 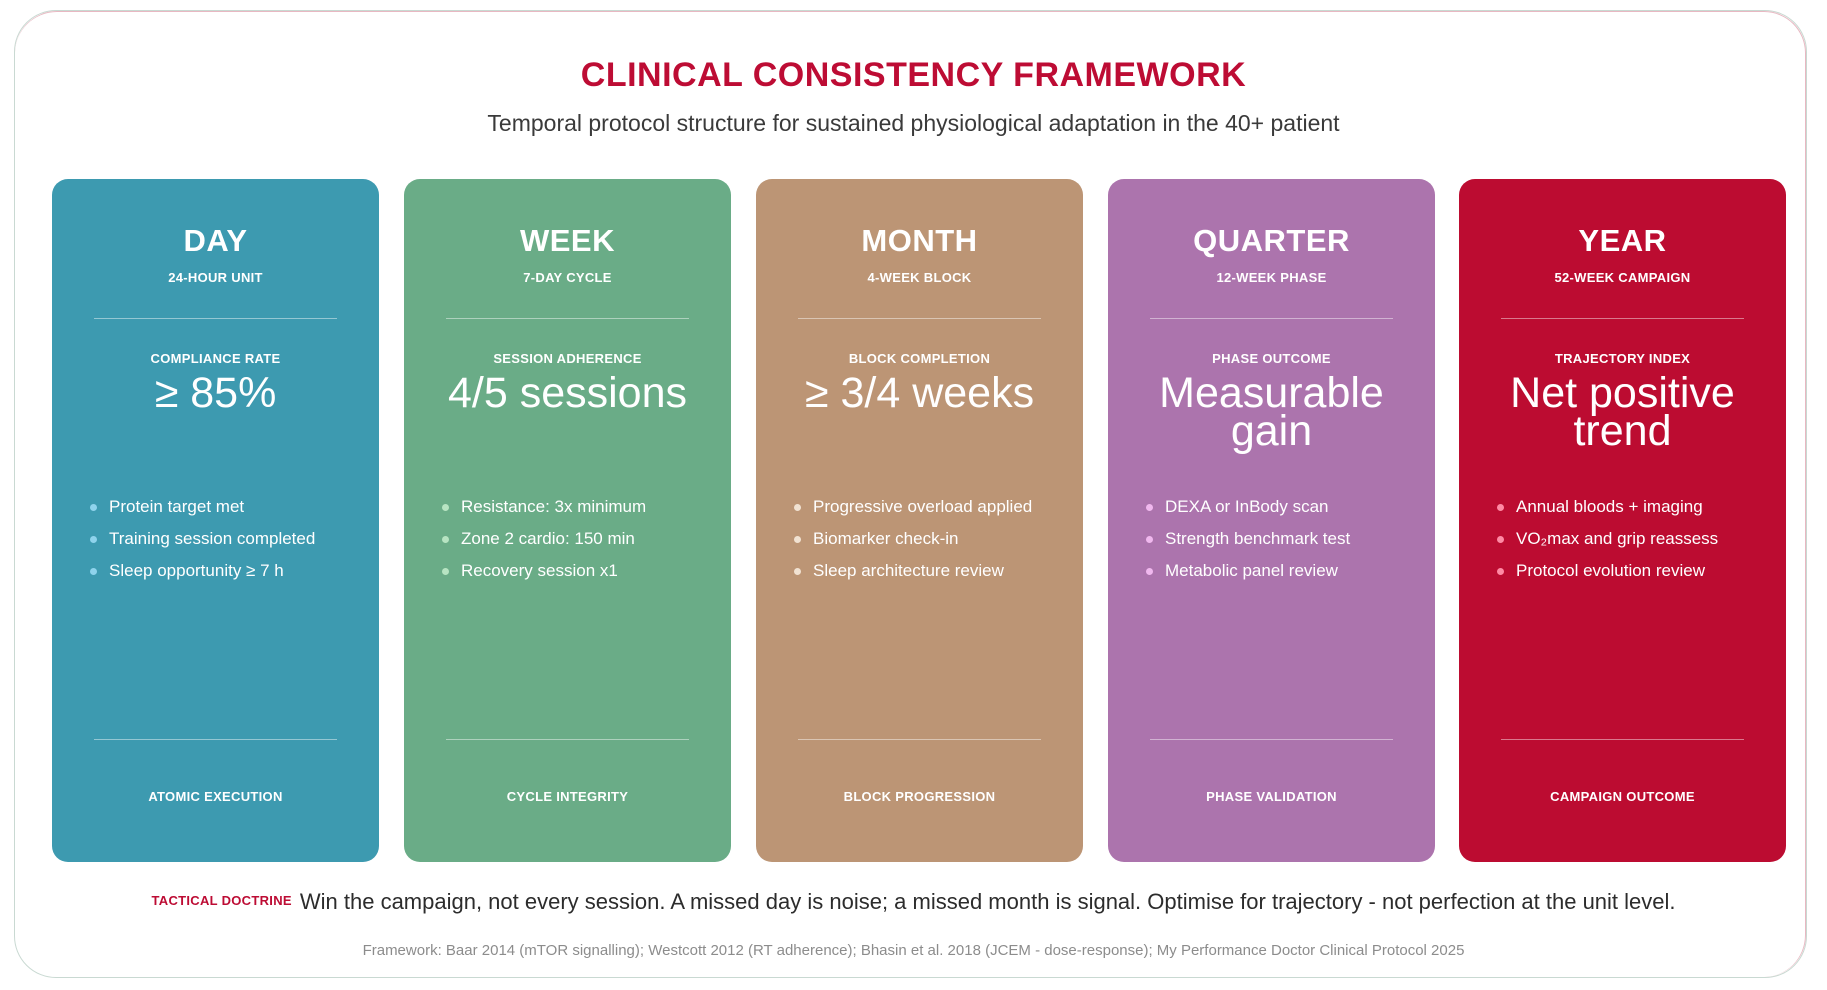 I want to click on metric-value: Net positive trend, so click(x=1622, y=412).